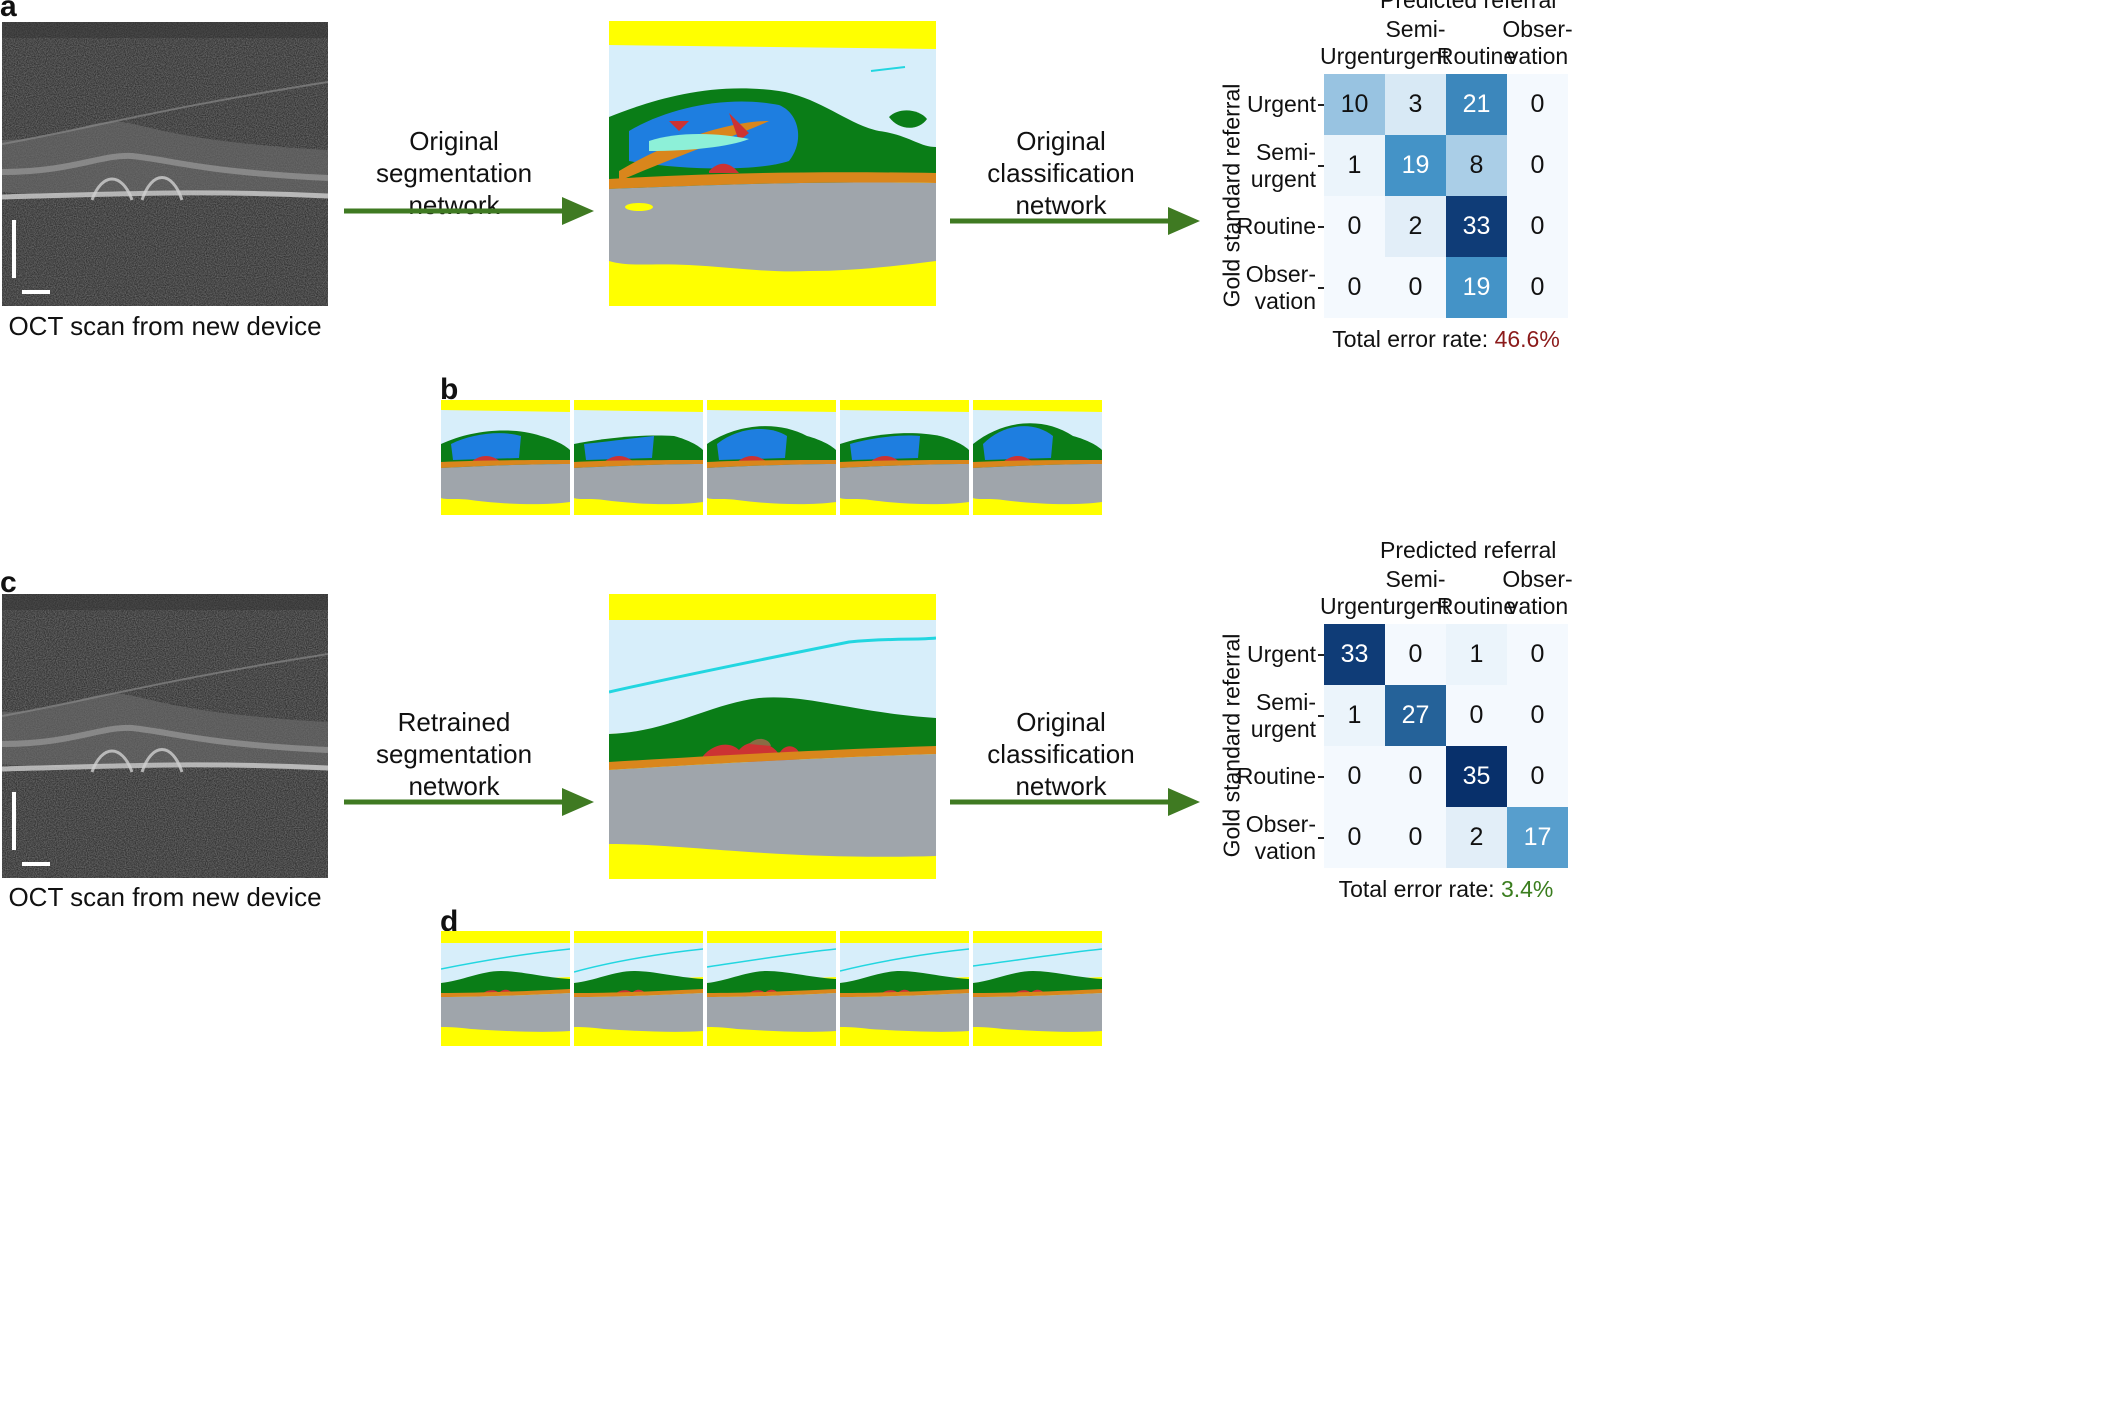  I want to click on row-header: Urgent, so click(1264, 654).